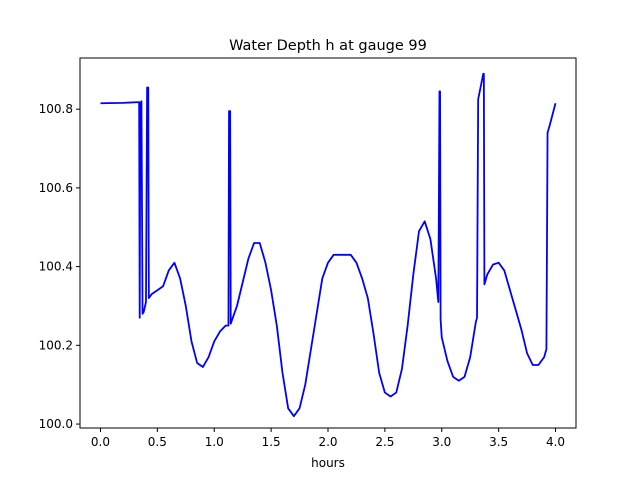 Image resolution: width=640 pixels, height=480 pixels. I want to click on x-tick-label: 0.0, so click(100, 442).